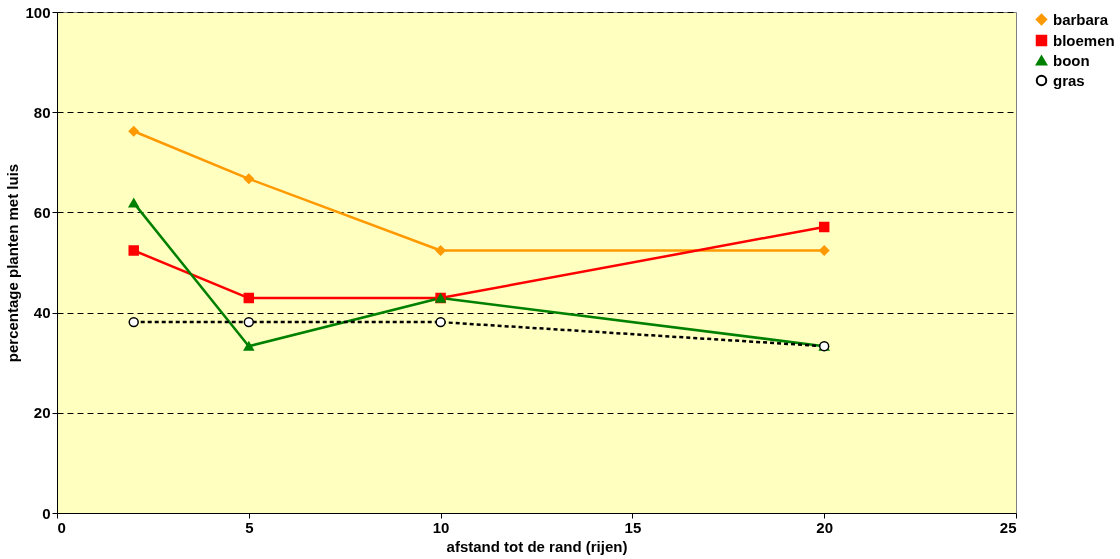 Image resolution: width=1120 pixels, height=559 pixels. Describe the element at coordinates (1008, 527) in the screenshot. I see `x-tick-label: 25` at that location.